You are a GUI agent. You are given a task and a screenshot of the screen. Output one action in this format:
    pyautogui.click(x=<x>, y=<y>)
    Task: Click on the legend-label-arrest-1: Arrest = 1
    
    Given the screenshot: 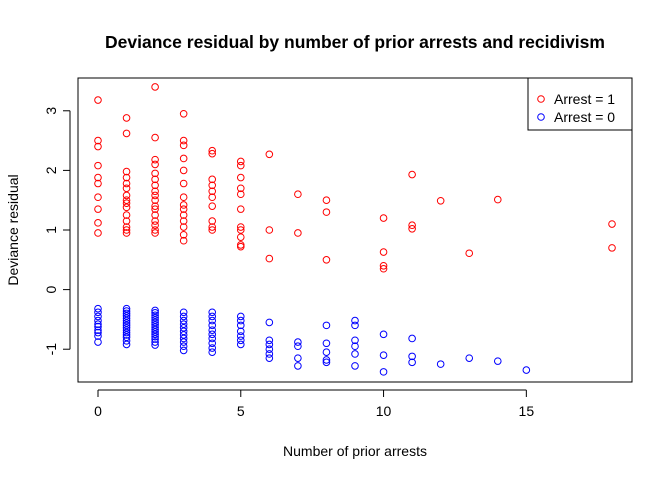 What is the action you would take?
    pyautogui.click(x=584, y=99)
    